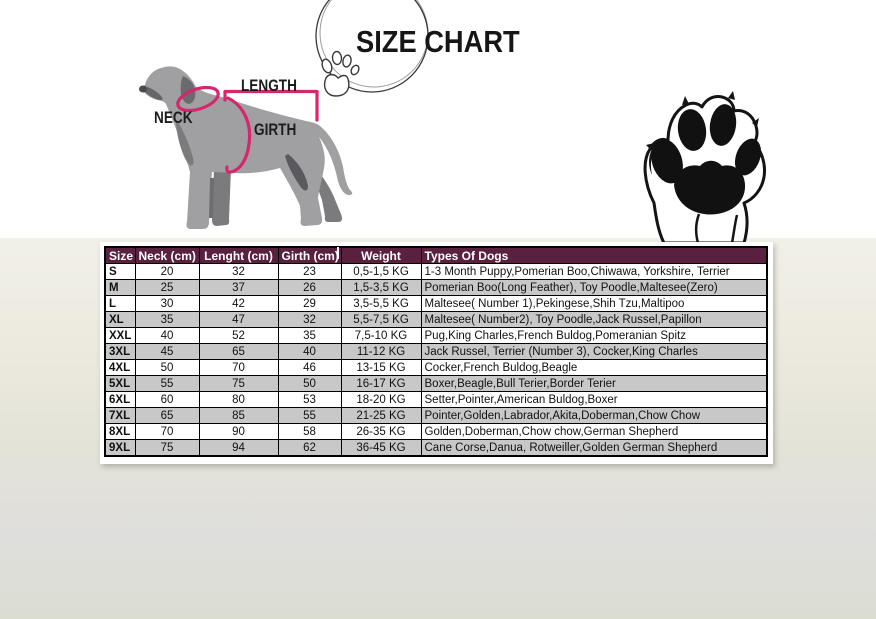  I want to click on main-pad, so click(710, 187).